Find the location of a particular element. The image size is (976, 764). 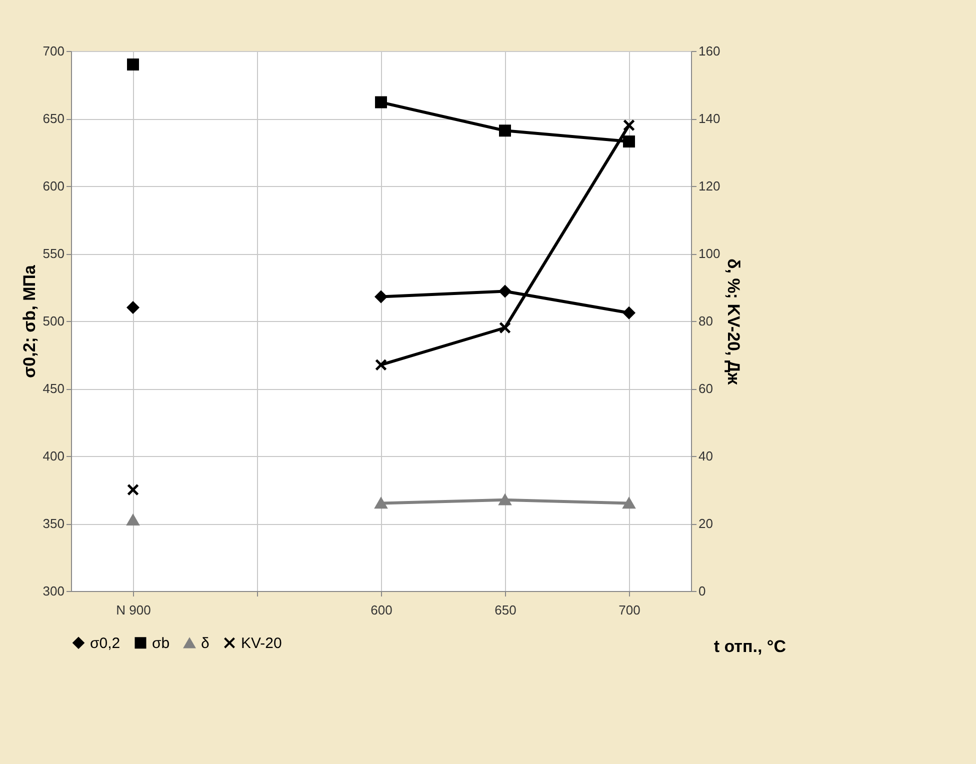

y2-tick-label: 0 is located at coordinates (702, 591).